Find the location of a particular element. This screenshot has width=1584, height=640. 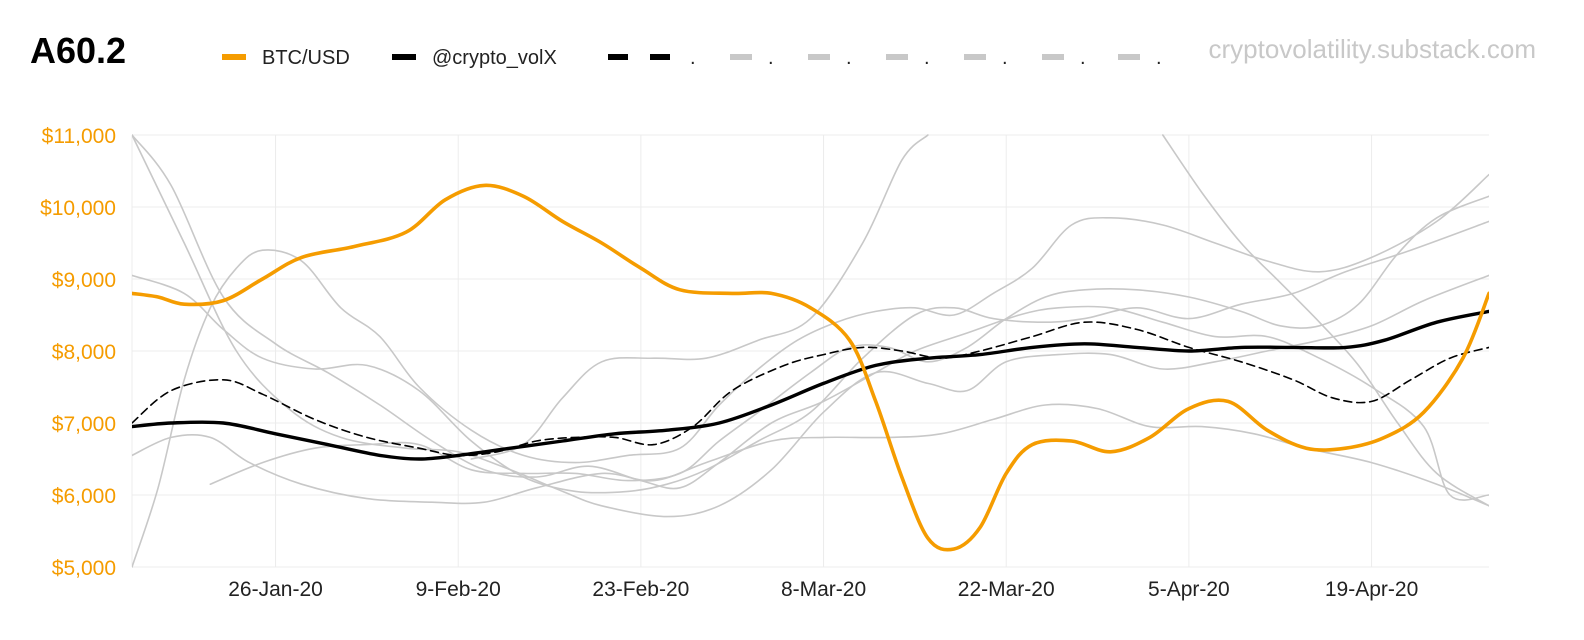

watermark: cryptovolatility.substack.com is located at coordinates (1372, 49).